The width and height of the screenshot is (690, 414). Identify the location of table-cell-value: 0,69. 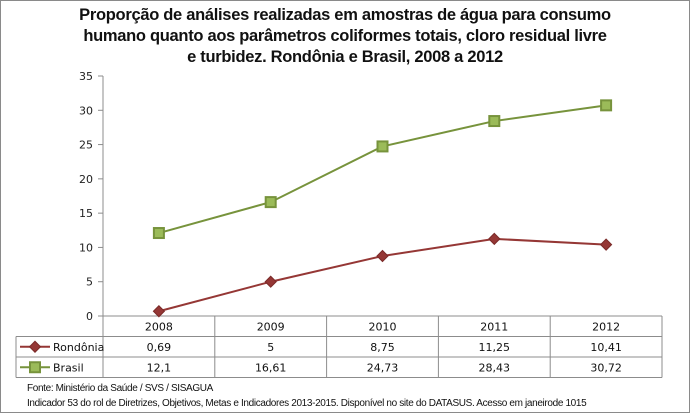
(159, 347).